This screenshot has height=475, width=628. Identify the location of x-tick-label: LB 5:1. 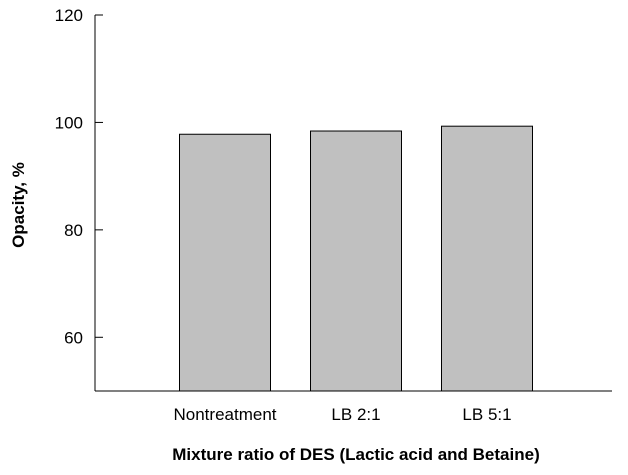
(486, 414).